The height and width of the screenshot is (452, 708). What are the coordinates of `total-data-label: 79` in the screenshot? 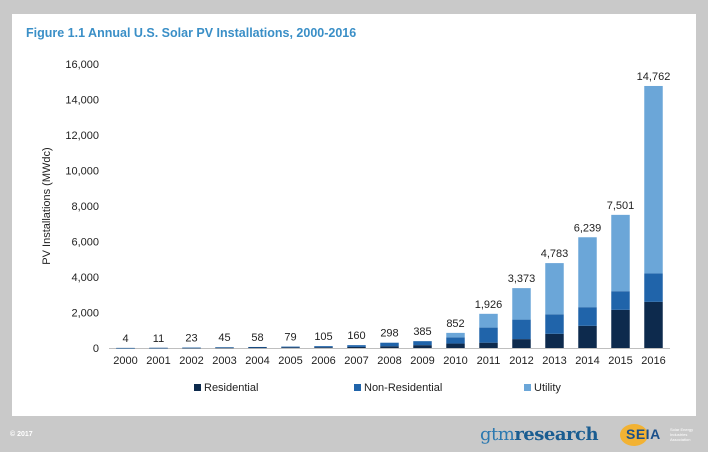 It's located at (290, 338).